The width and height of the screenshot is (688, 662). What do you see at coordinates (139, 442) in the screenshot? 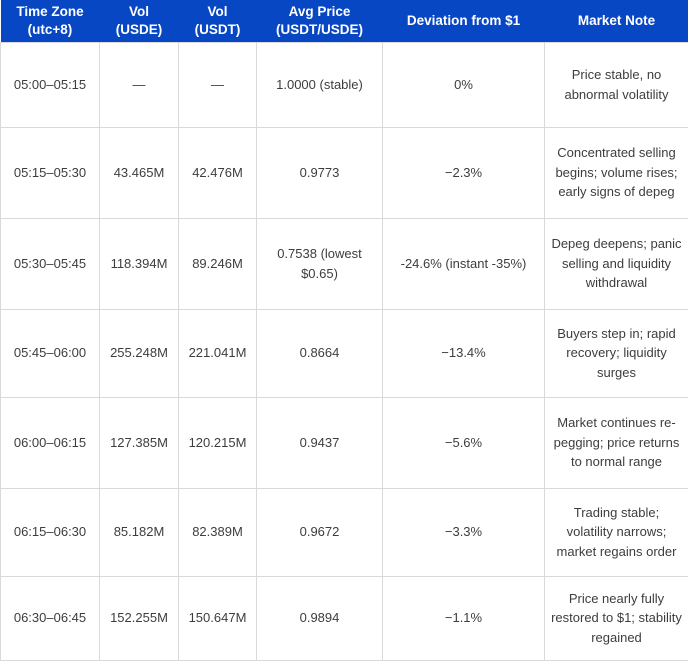
I see `vol-usde-cell: 127.385M` at bounding box center [139, 442].